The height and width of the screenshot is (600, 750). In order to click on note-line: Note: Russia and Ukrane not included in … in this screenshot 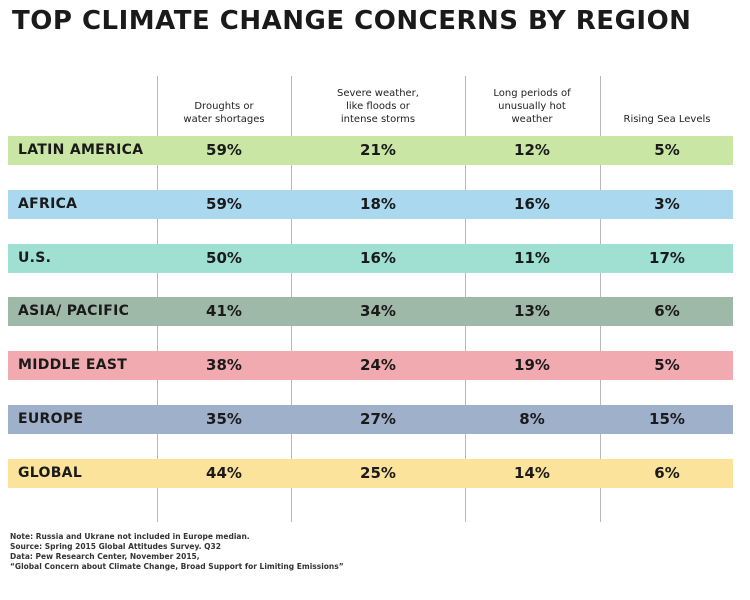, I will do `click(130, 536)`.